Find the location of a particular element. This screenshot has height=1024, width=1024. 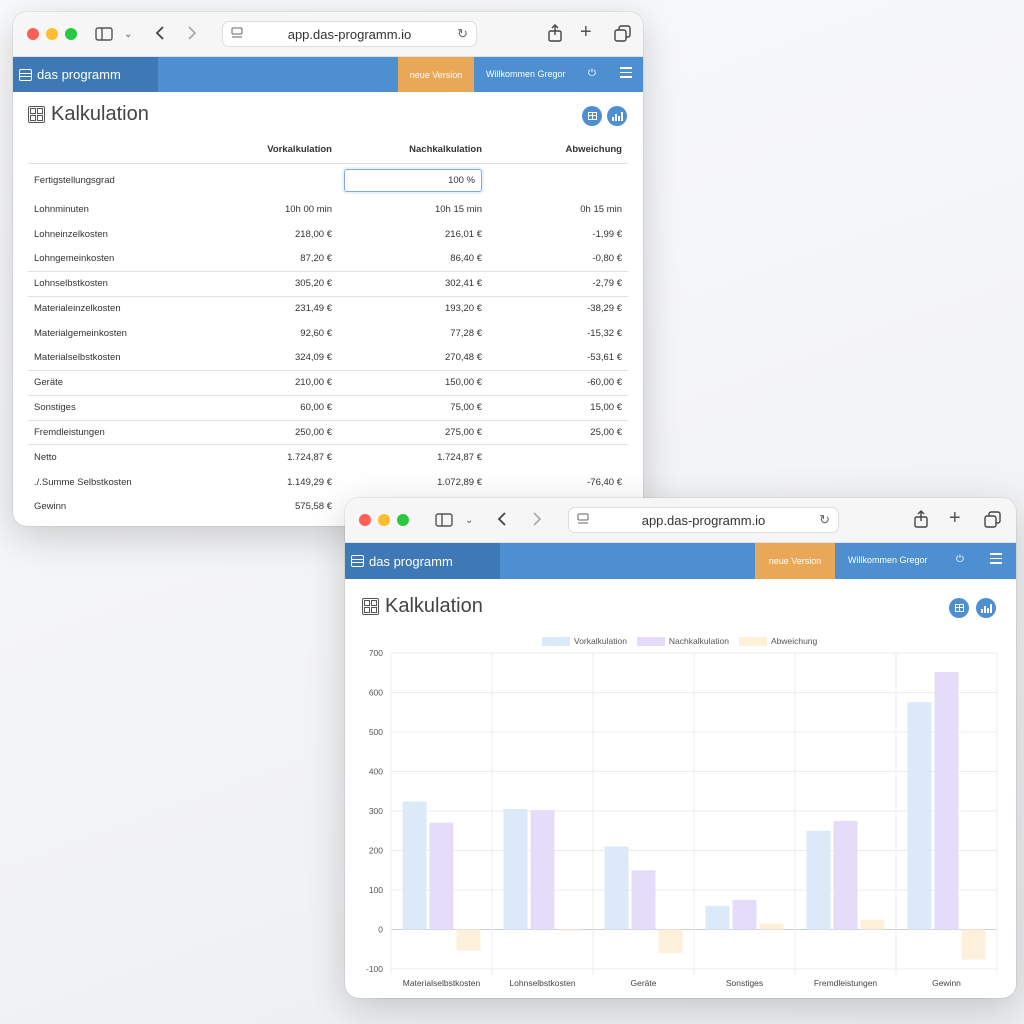

page-title: Kalkulation is located at coordinates (434, 606).